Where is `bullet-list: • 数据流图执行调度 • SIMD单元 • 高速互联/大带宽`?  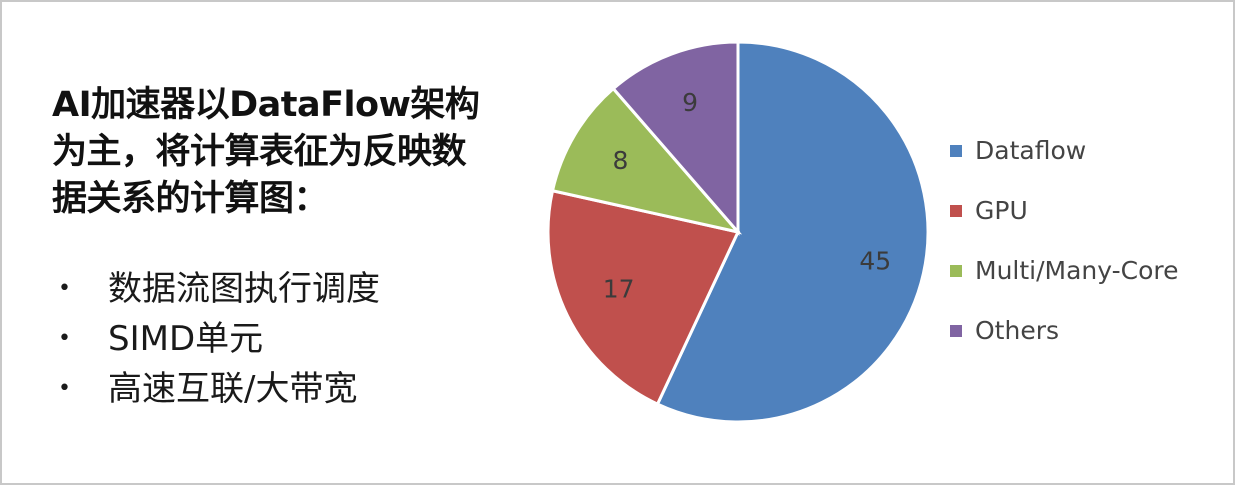 bullet-list: • 数据流图执行调度 • SIMD单元 • 高速互联/大带宽 is located at coordinates (216, 339).